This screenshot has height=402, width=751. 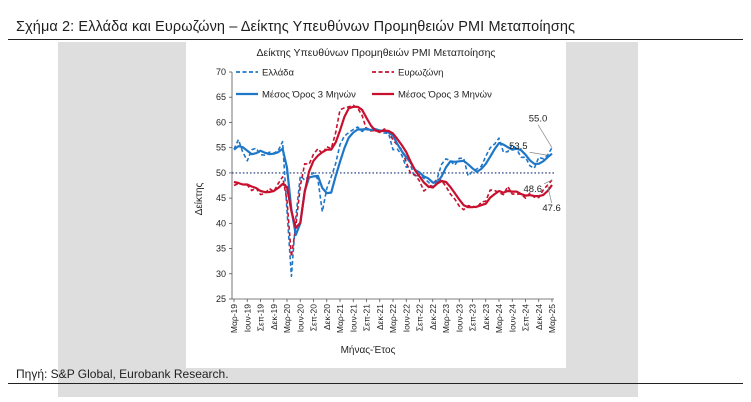 I want to click on y-tick-label: 50, so click(x=221, y=173).